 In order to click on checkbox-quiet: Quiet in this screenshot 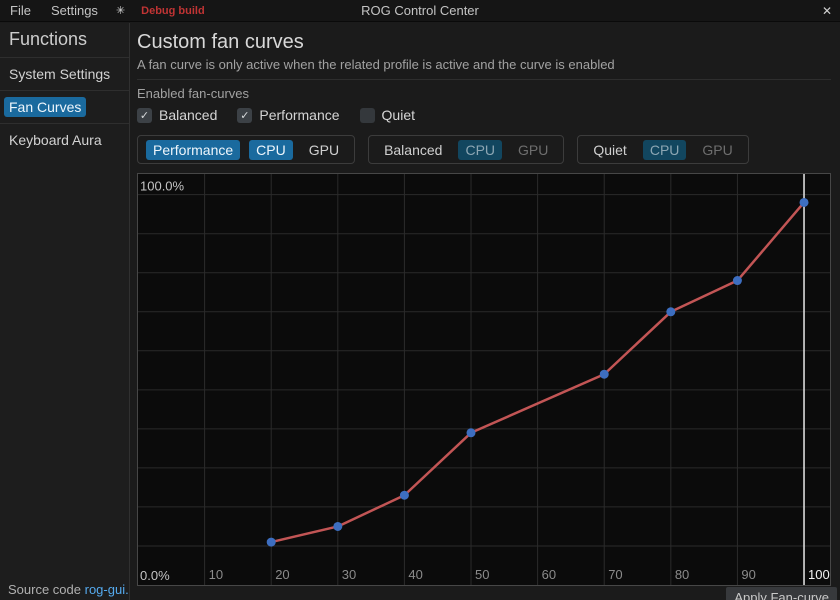, I will do `click(387, 115)`.